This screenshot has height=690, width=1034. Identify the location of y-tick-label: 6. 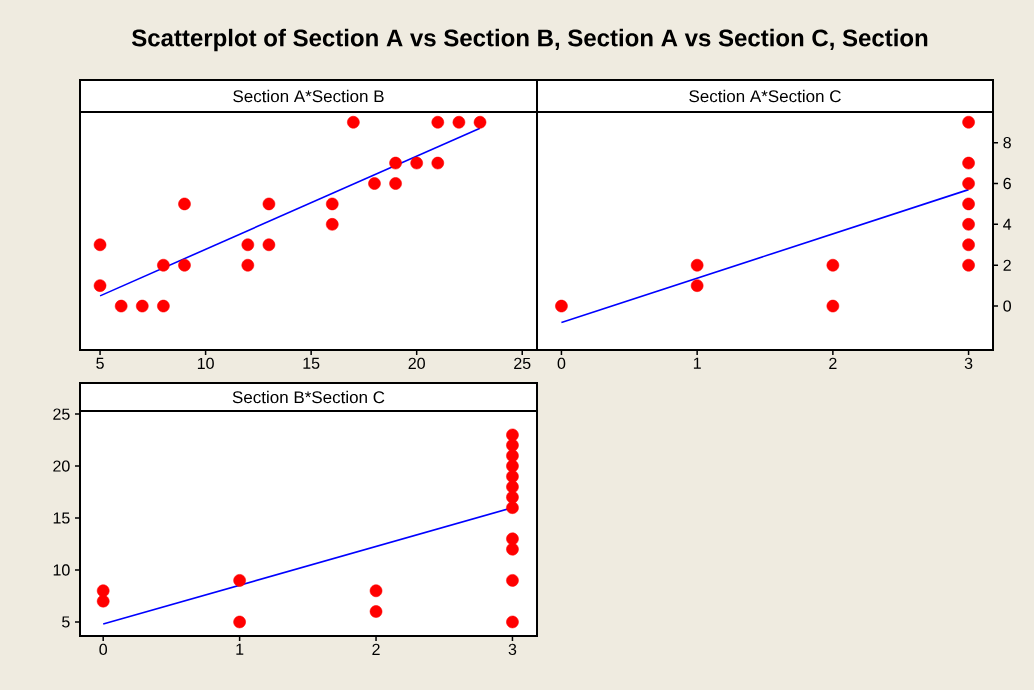
(1007, 183).